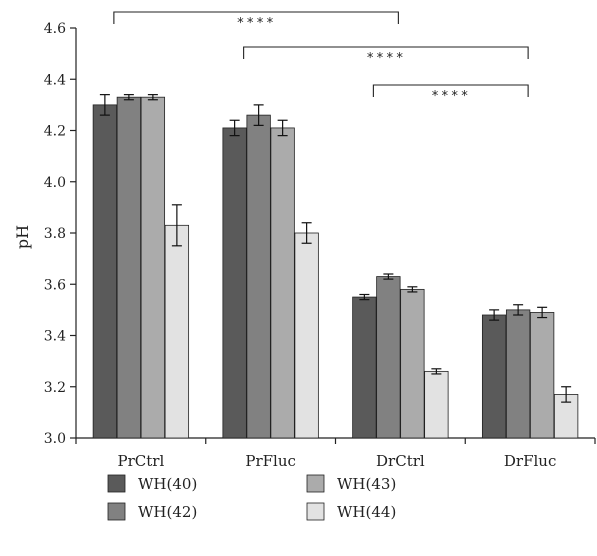 Image resolution: width=597 pixels, height=556 pixels. Describe the element at coordinates (55, 388) in the screenshot. I see `y-tick-label: 3.2` at that location.